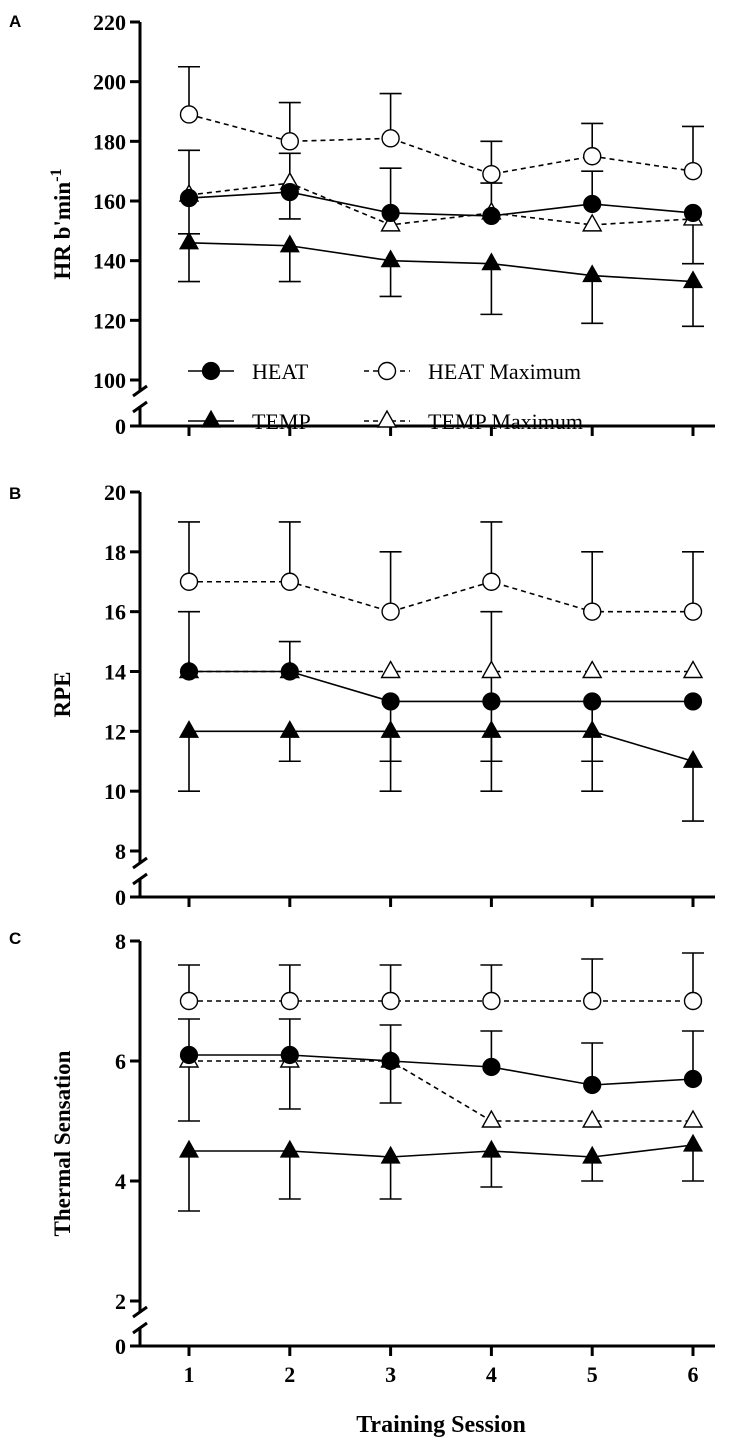  Describe the element at coordinates (115, 492) in the screenshot. I see `y-tick-label: 20` at that location.